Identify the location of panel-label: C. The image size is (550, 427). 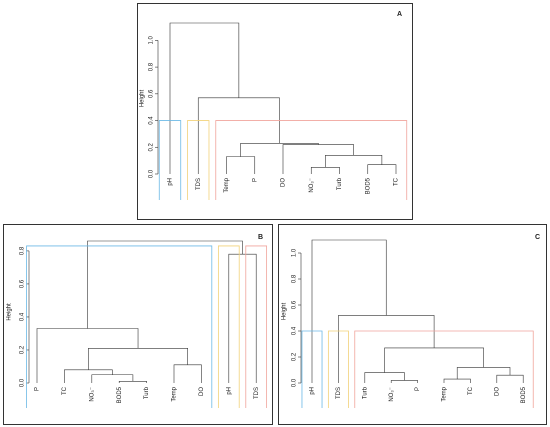
(537, 237).